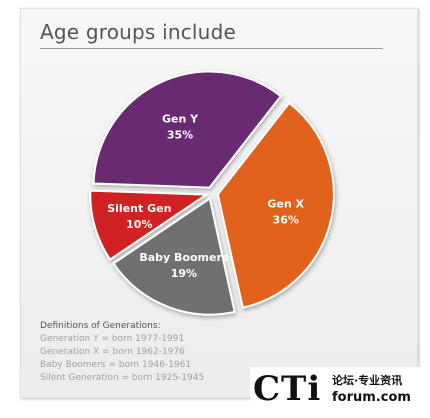 The image size is (430, 418). I want to click on watermark: CTi 论坛·专业资讯 forum.com, so click(337, 391).